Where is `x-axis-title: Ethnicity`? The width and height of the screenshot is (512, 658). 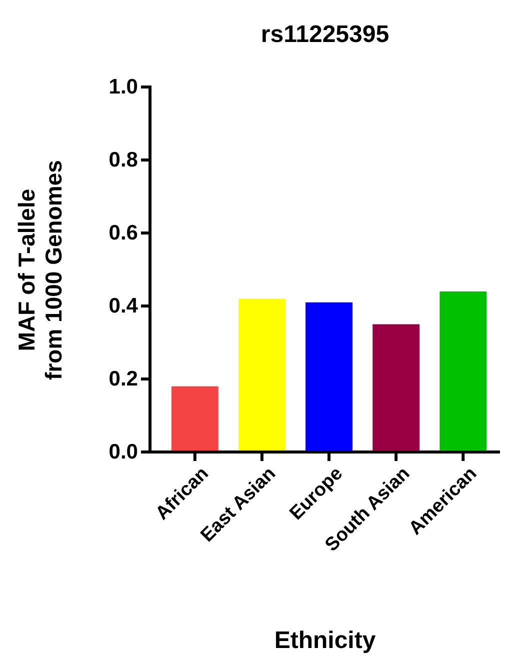
x-axis-title: Ethnicity is located at coordinates (325, 640).